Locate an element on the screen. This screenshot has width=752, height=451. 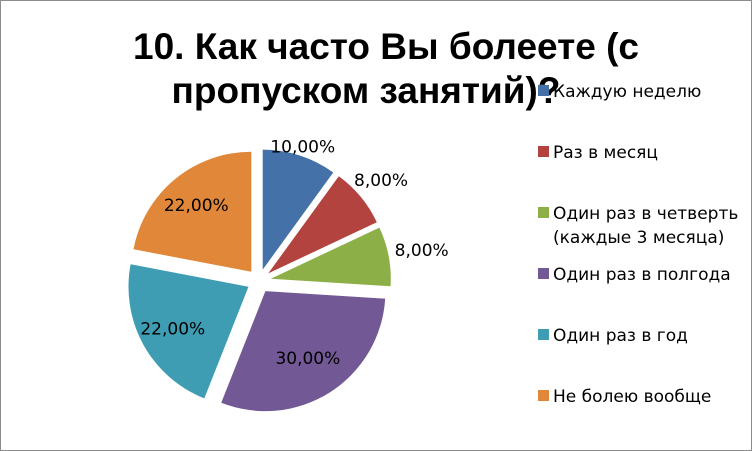
legend-label-1: Каждую неделю is located at coordinates (627, 92).